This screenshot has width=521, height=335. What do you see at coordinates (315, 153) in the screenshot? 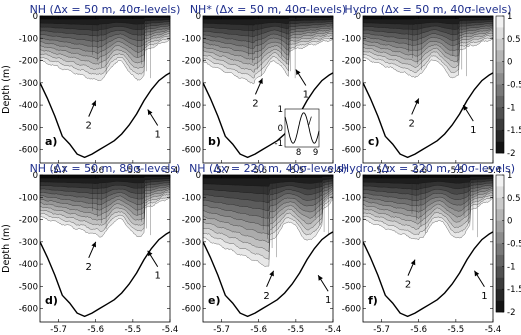
I see `inset-x-tick-label: 9` at bounding box center [315, 153].